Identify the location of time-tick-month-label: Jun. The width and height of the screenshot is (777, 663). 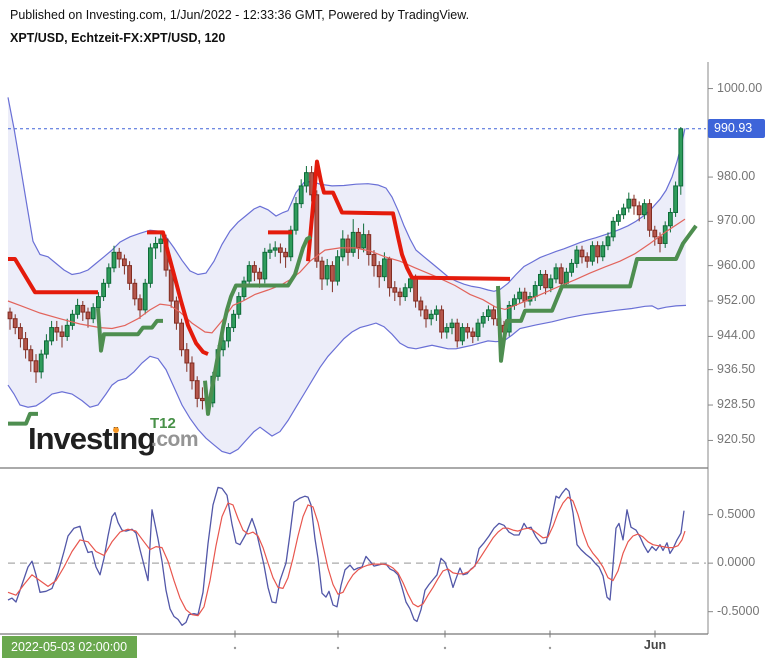
(655, 645).